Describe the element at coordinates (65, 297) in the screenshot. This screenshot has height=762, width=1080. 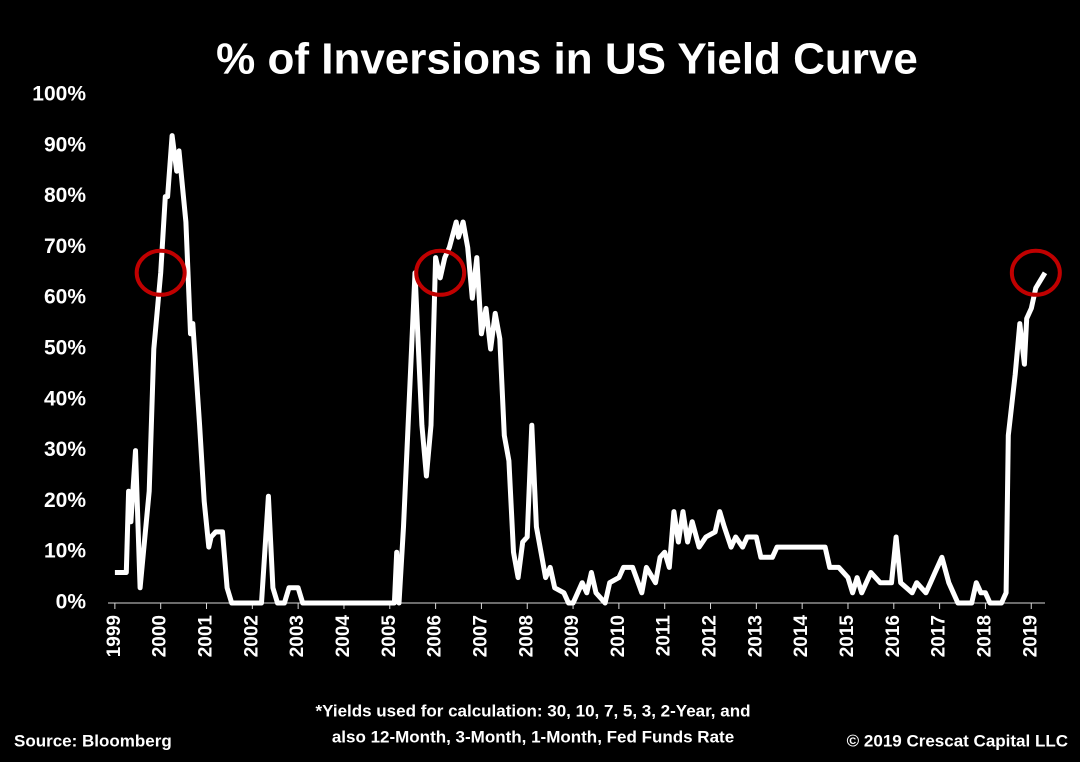
I see `y-tick-label: 60%` at that location.